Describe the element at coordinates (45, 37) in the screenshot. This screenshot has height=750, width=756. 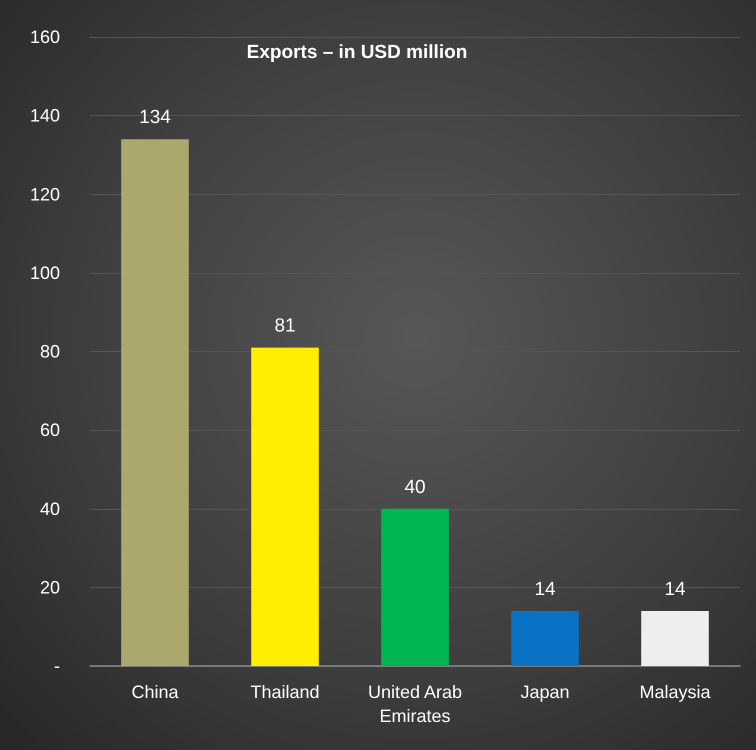
I see `y-tick-label: 160` at that location.